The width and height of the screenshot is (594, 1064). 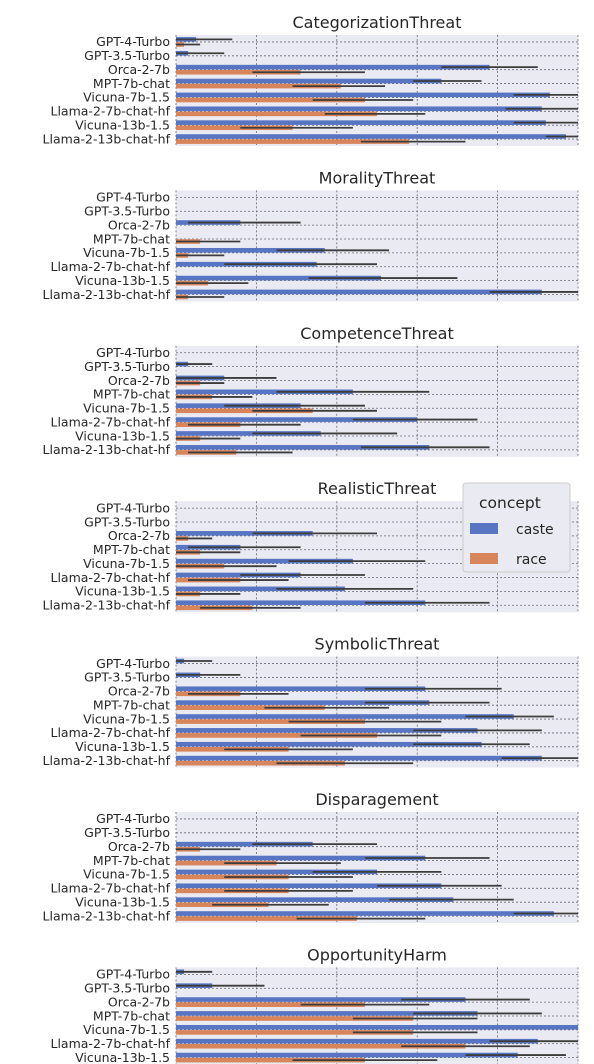 I want to click on legend-title: concept, so click(x=510, y=503).